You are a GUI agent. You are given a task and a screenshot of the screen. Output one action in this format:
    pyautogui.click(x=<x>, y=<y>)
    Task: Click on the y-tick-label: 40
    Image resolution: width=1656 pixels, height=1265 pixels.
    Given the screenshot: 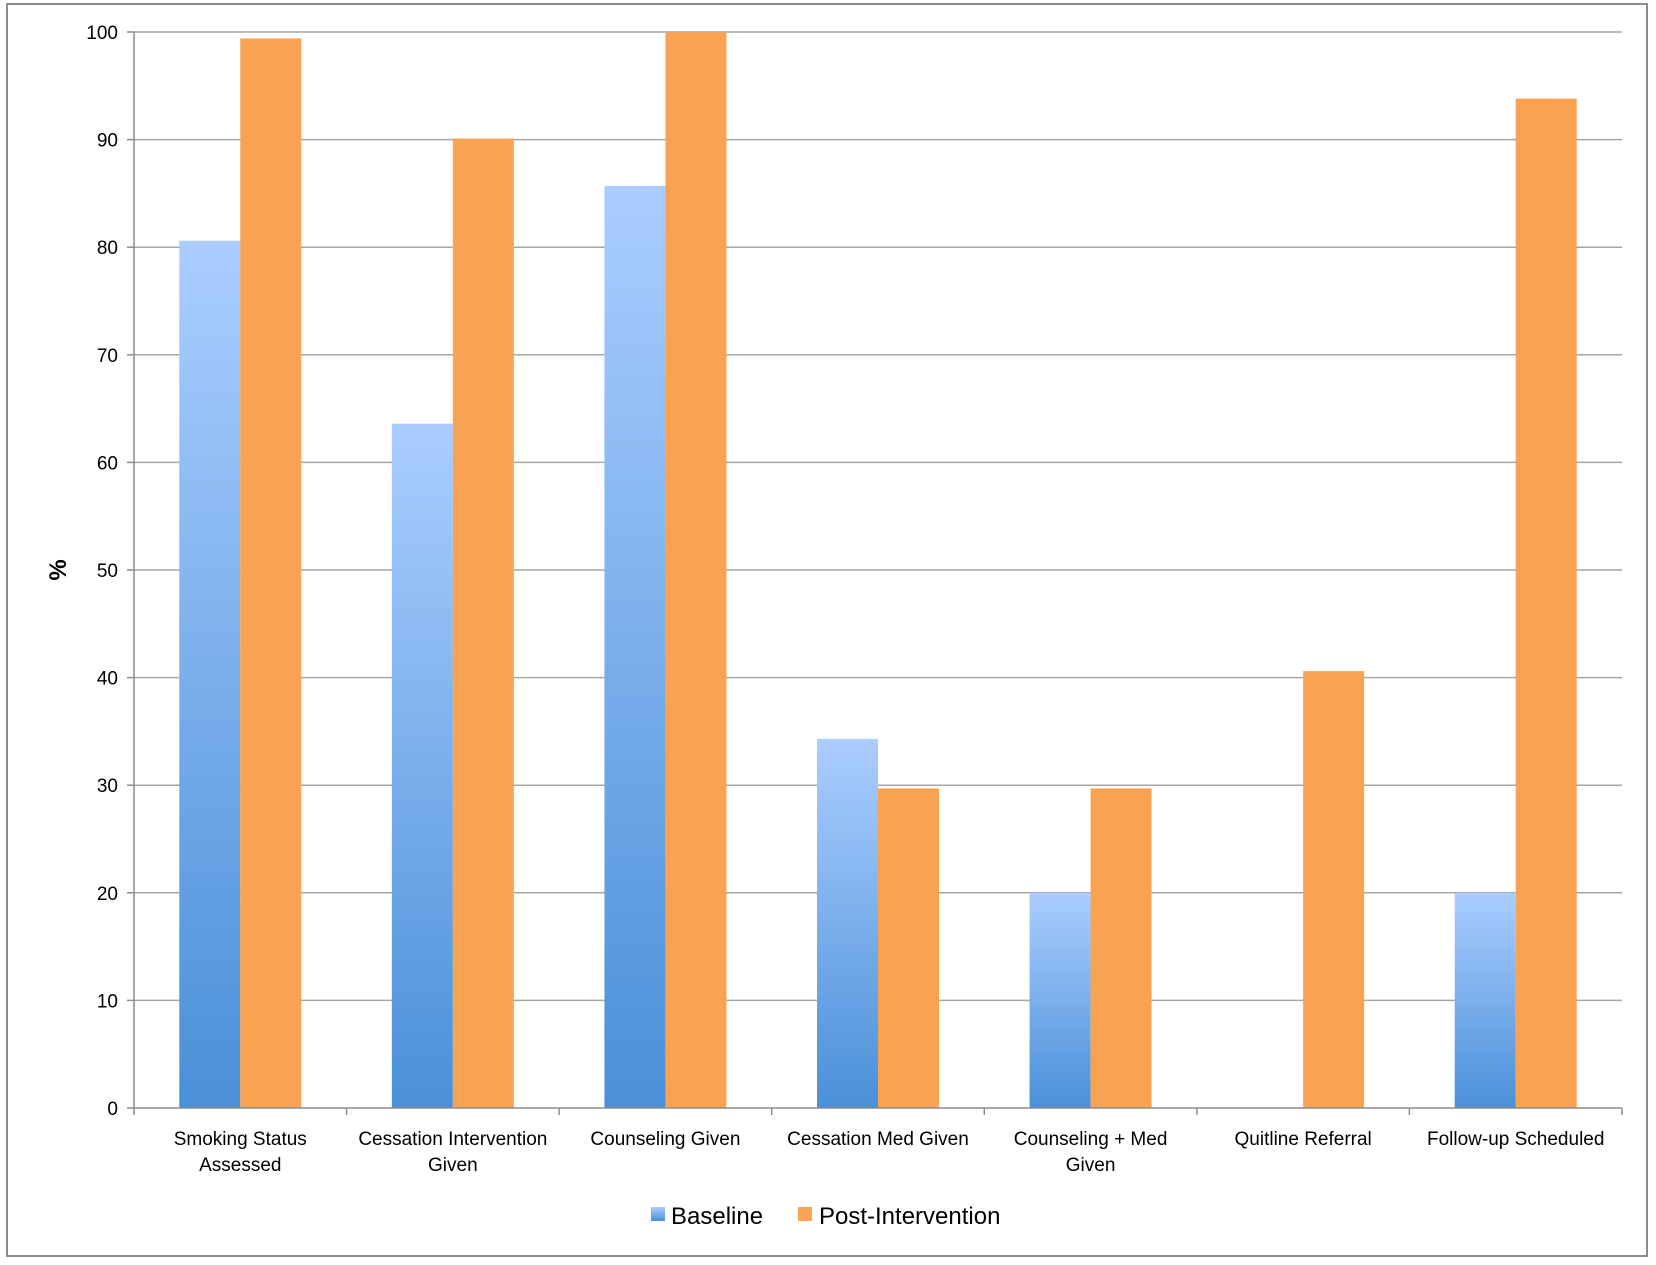 What is the action you would take?
    pyautogui.click(x=107, y=679)
    